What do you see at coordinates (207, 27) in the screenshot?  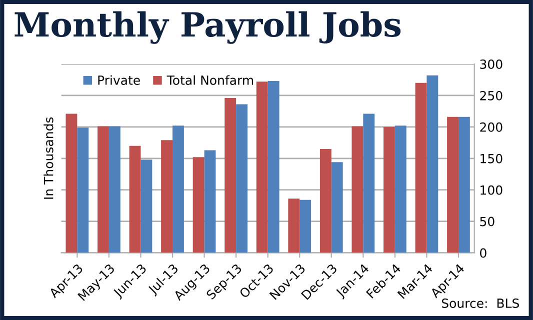 I see `chart-title: Monthly Payroll Jobs` at bounding box center [207, 27].